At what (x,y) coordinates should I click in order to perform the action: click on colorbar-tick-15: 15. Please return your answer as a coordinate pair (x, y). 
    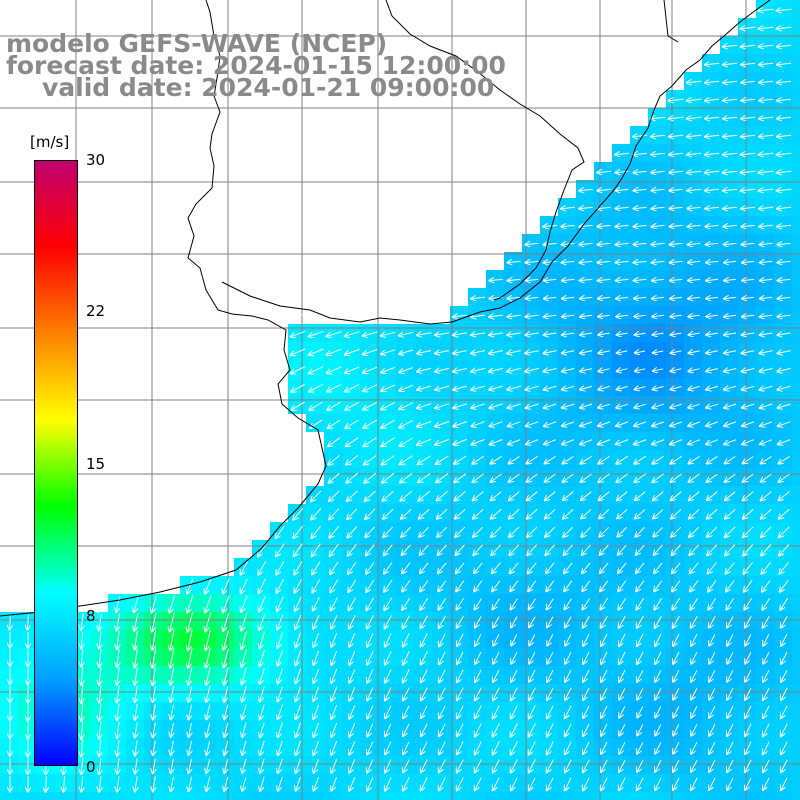
    Looking at the image, I should click on (96, 464).